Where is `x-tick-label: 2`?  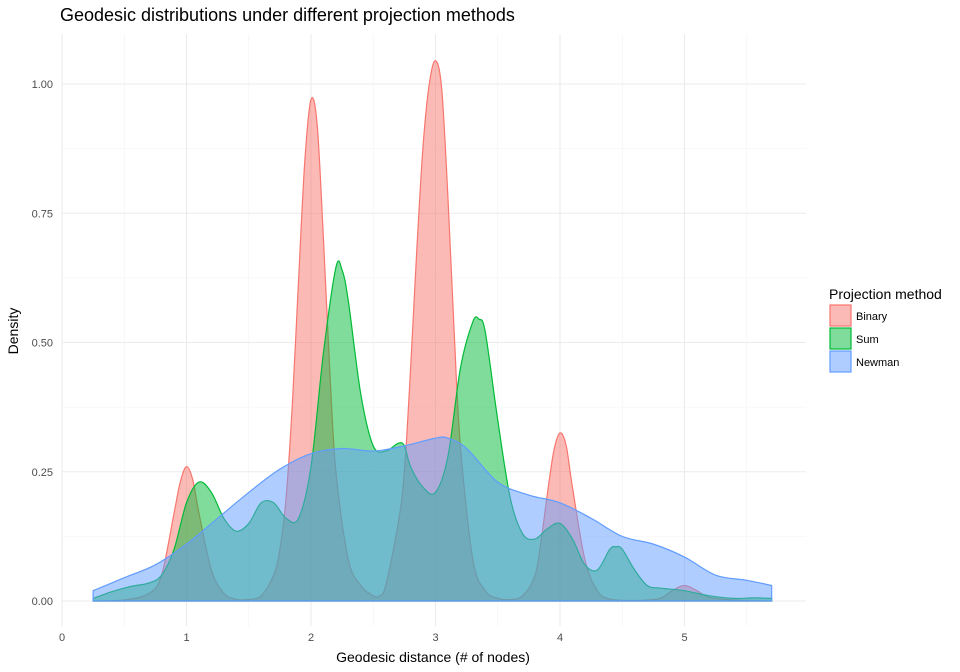 x-tick-label: 2 is located at coordinates (311, 638).